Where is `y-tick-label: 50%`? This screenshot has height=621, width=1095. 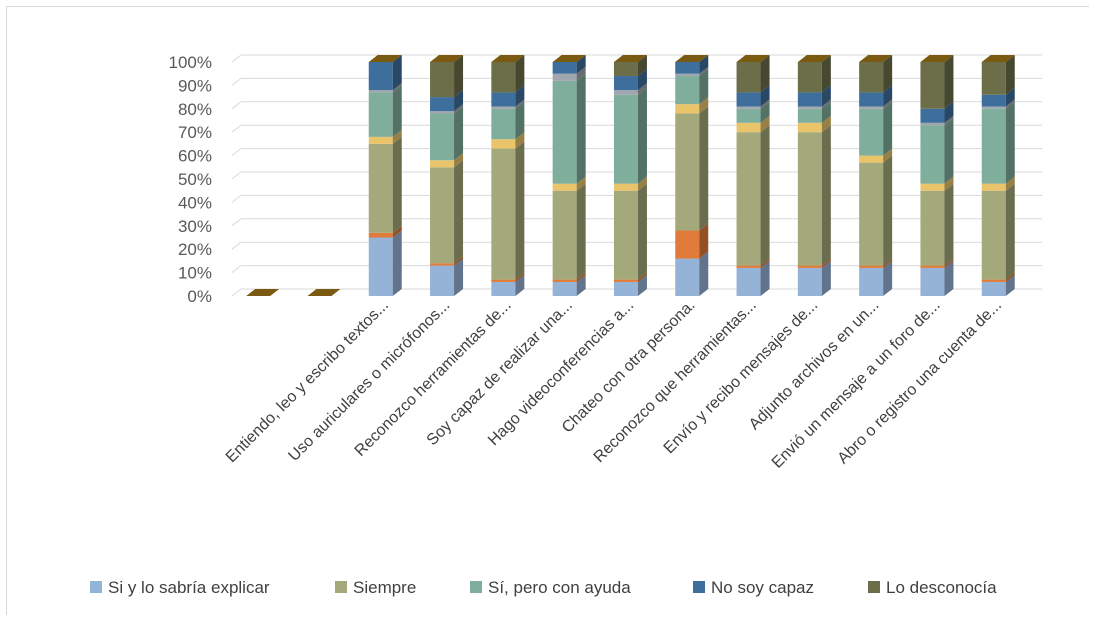 y-tick-label: 50% is located at coordinates (195, 179).